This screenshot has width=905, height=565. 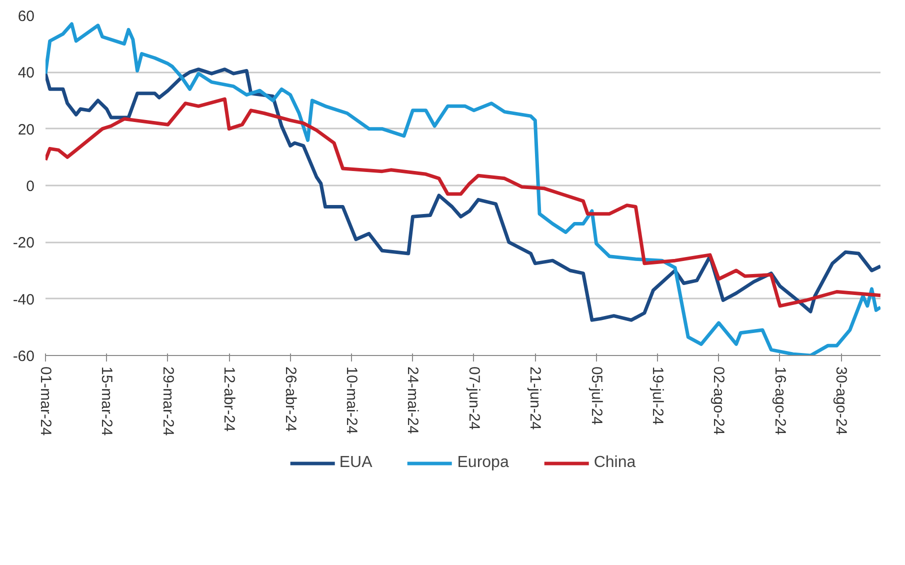 I want to click on x-tick-label: 02-ago-24, so click(x=719, y=400).